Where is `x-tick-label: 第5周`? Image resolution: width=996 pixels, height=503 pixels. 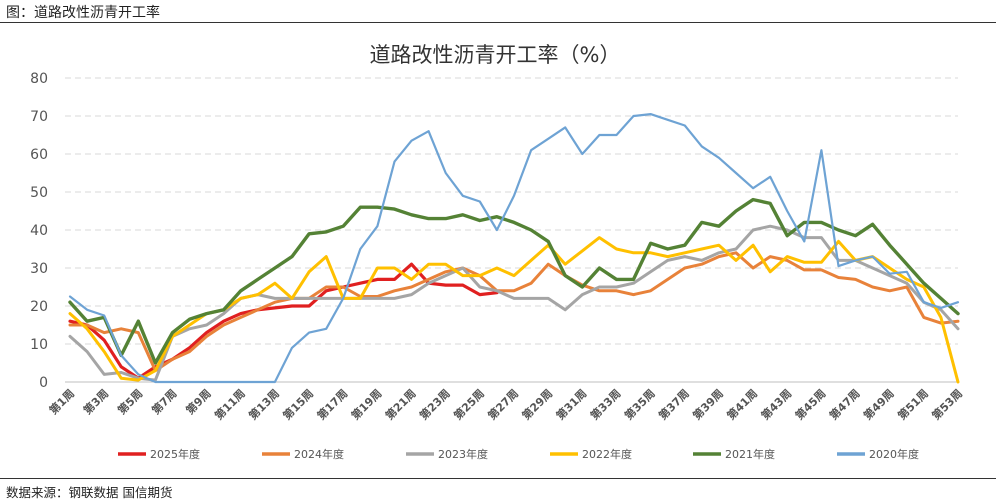
x-tick-label: 第5周 is located at coordinates (130, 401).